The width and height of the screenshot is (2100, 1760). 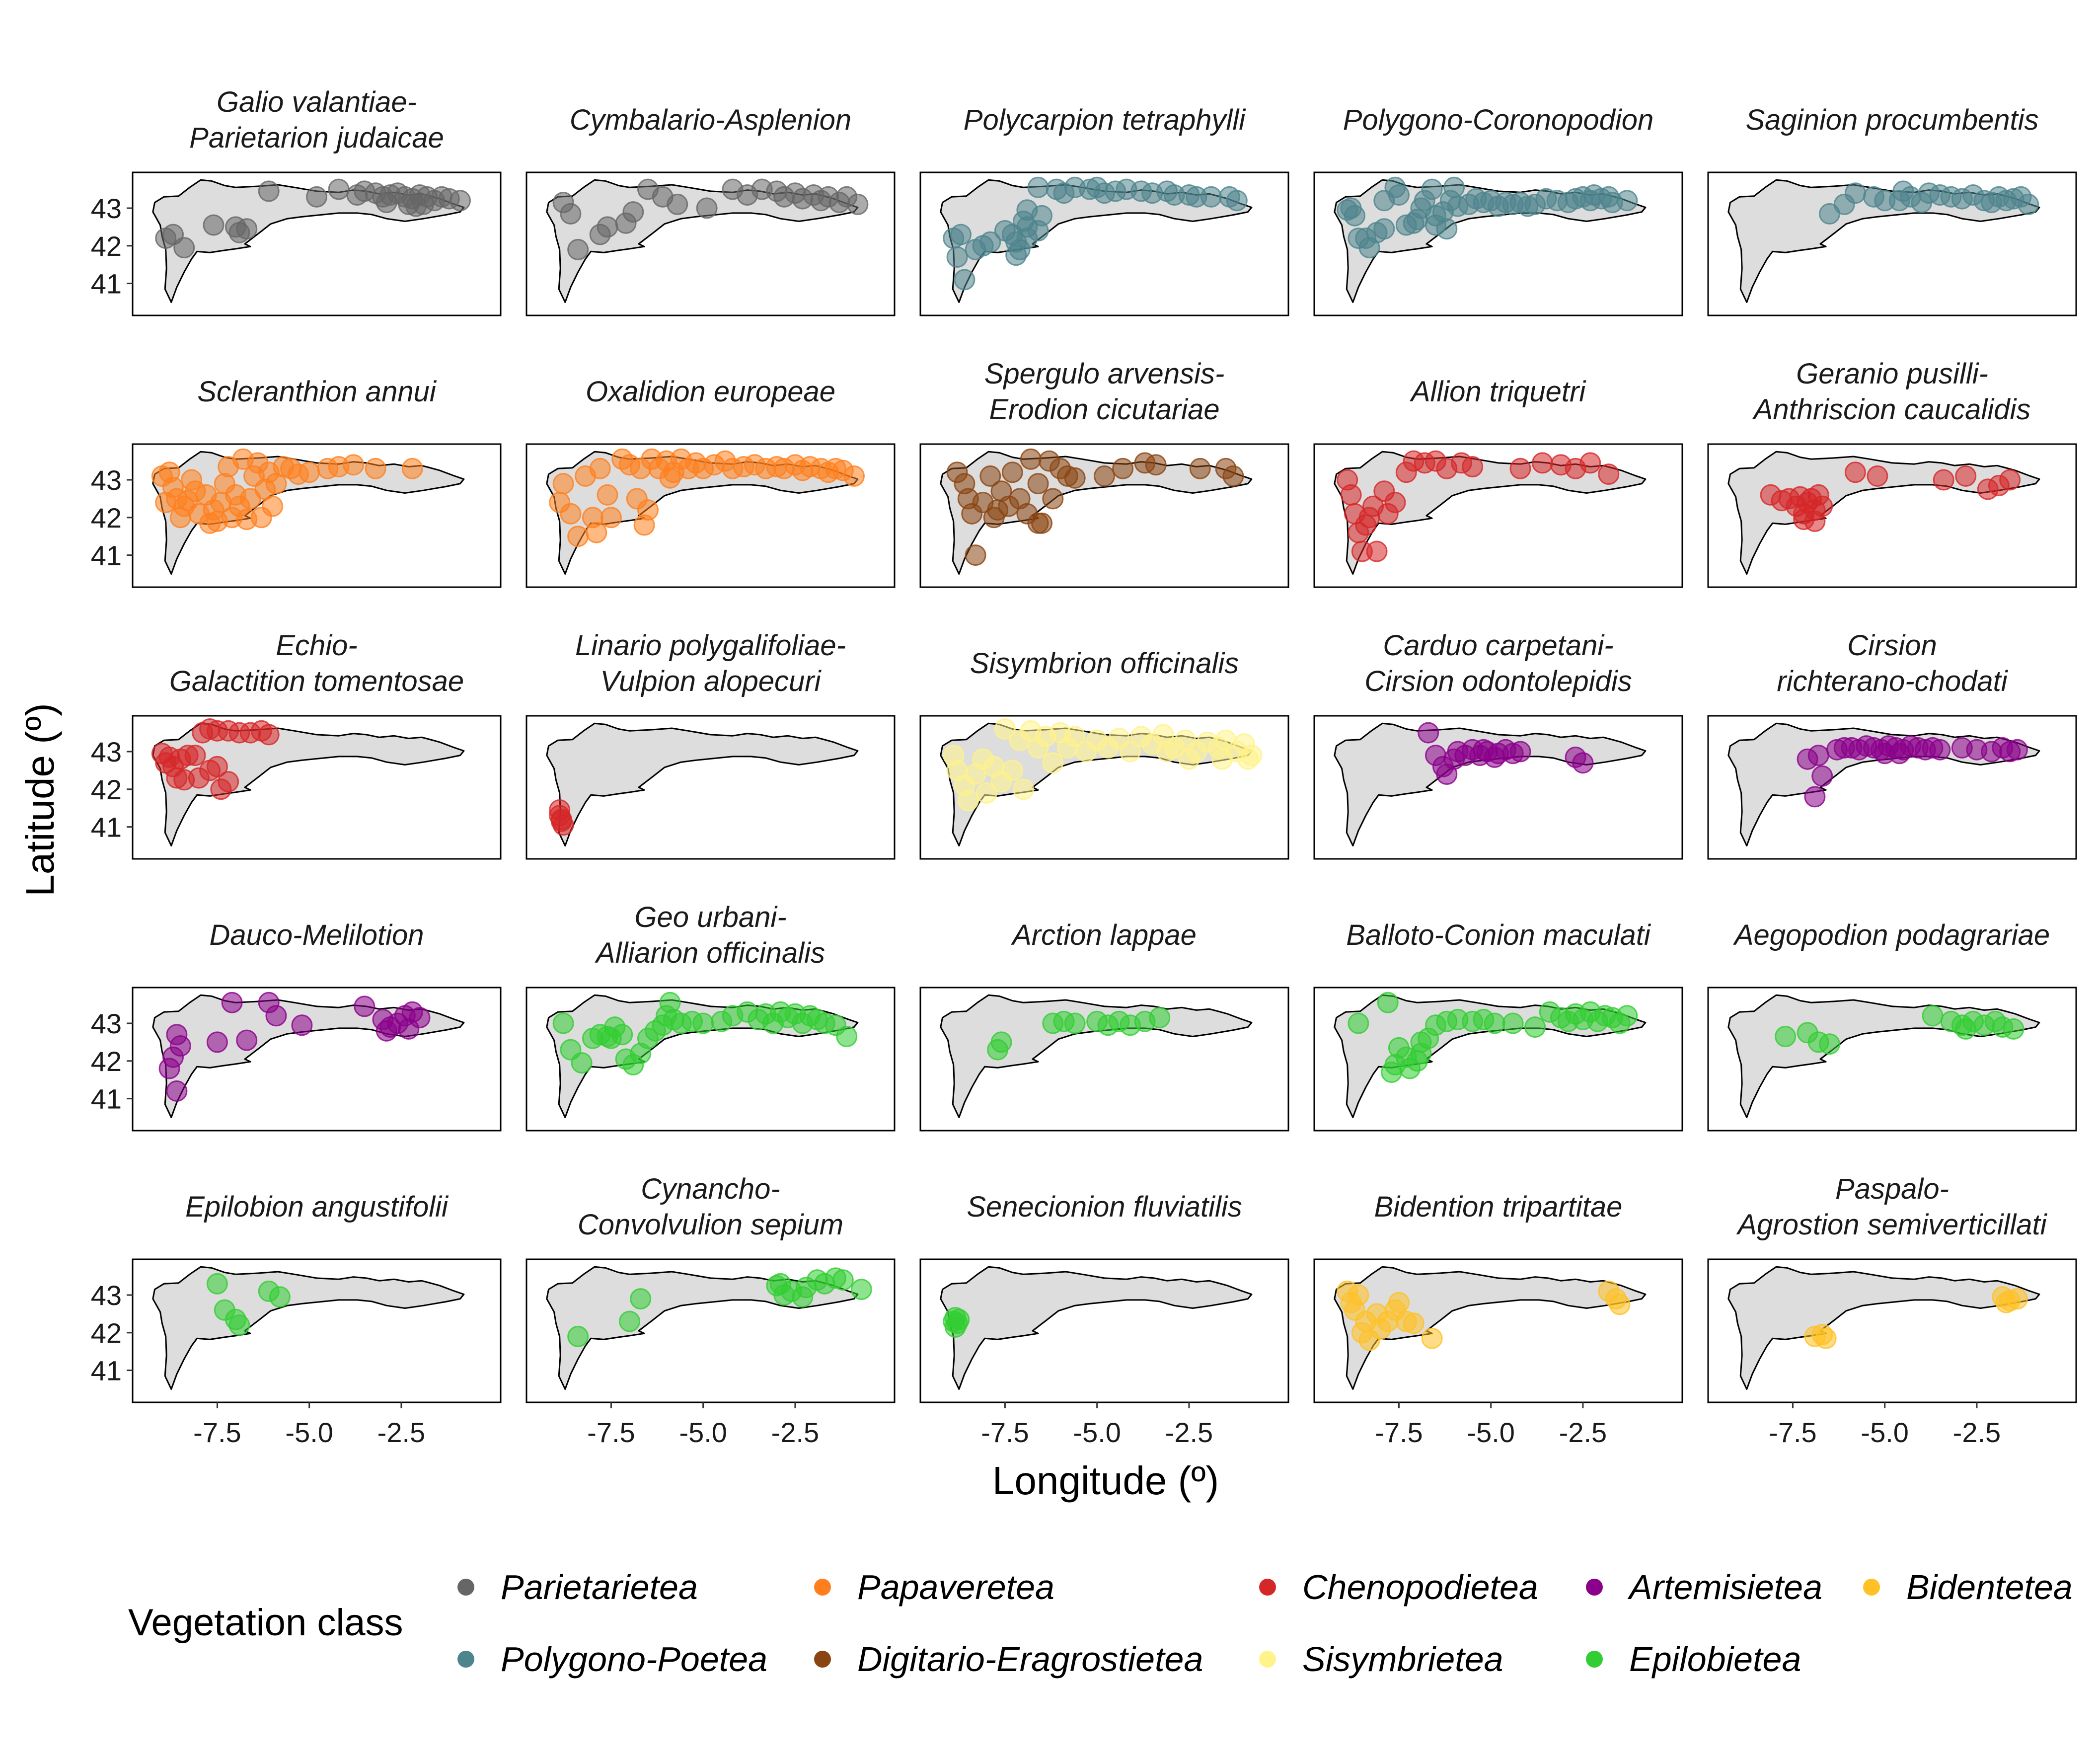 What do you see at coordinates (1892, 645) in the screenshot?
I see `panel-title: Cirsion` at bounding box center [1892, 645].